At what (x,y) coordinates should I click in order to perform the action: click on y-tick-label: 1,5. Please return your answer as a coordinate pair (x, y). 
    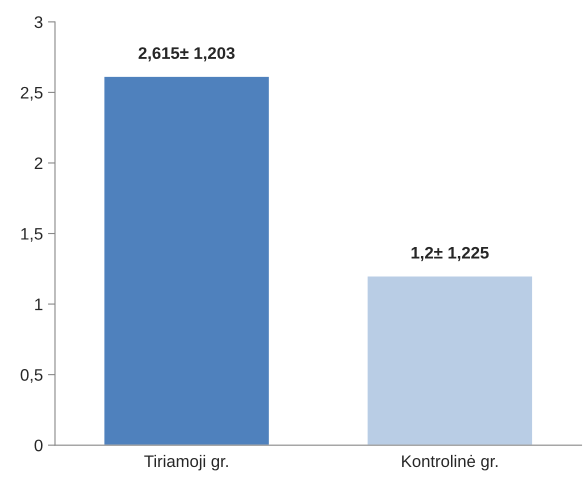
    Looking at the image, I should click on (31, 235).